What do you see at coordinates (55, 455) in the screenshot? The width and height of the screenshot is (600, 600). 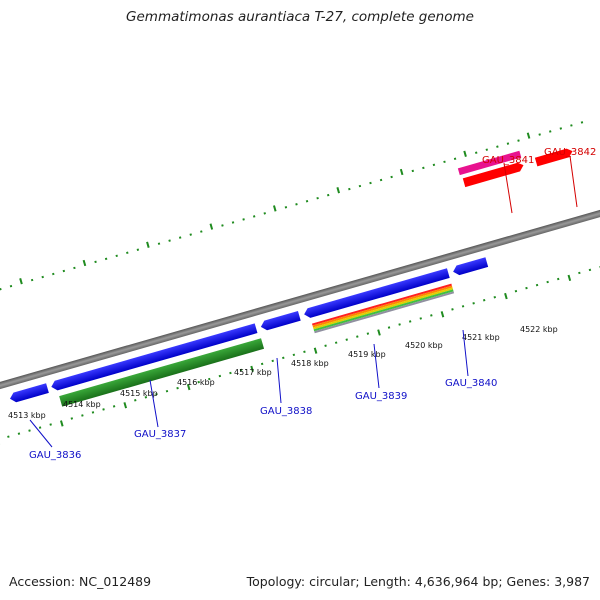 I see `gene-label-gau3836: GAU_3836` at bounding box center [55, 455].